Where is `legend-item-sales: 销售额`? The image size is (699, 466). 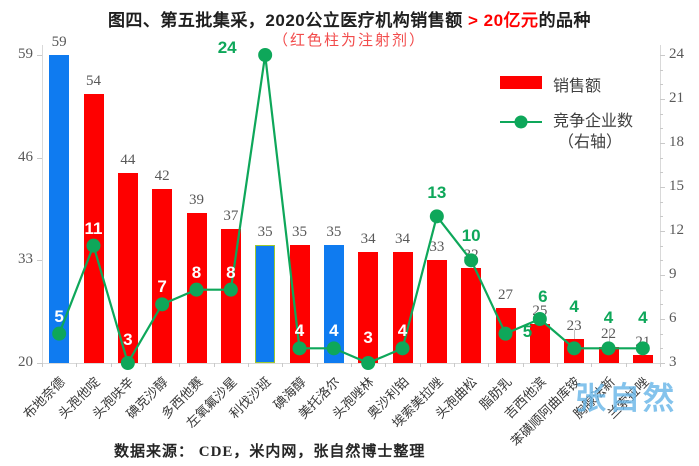 legend-item-sales: 销售额 is located at coordinates (566, 84).